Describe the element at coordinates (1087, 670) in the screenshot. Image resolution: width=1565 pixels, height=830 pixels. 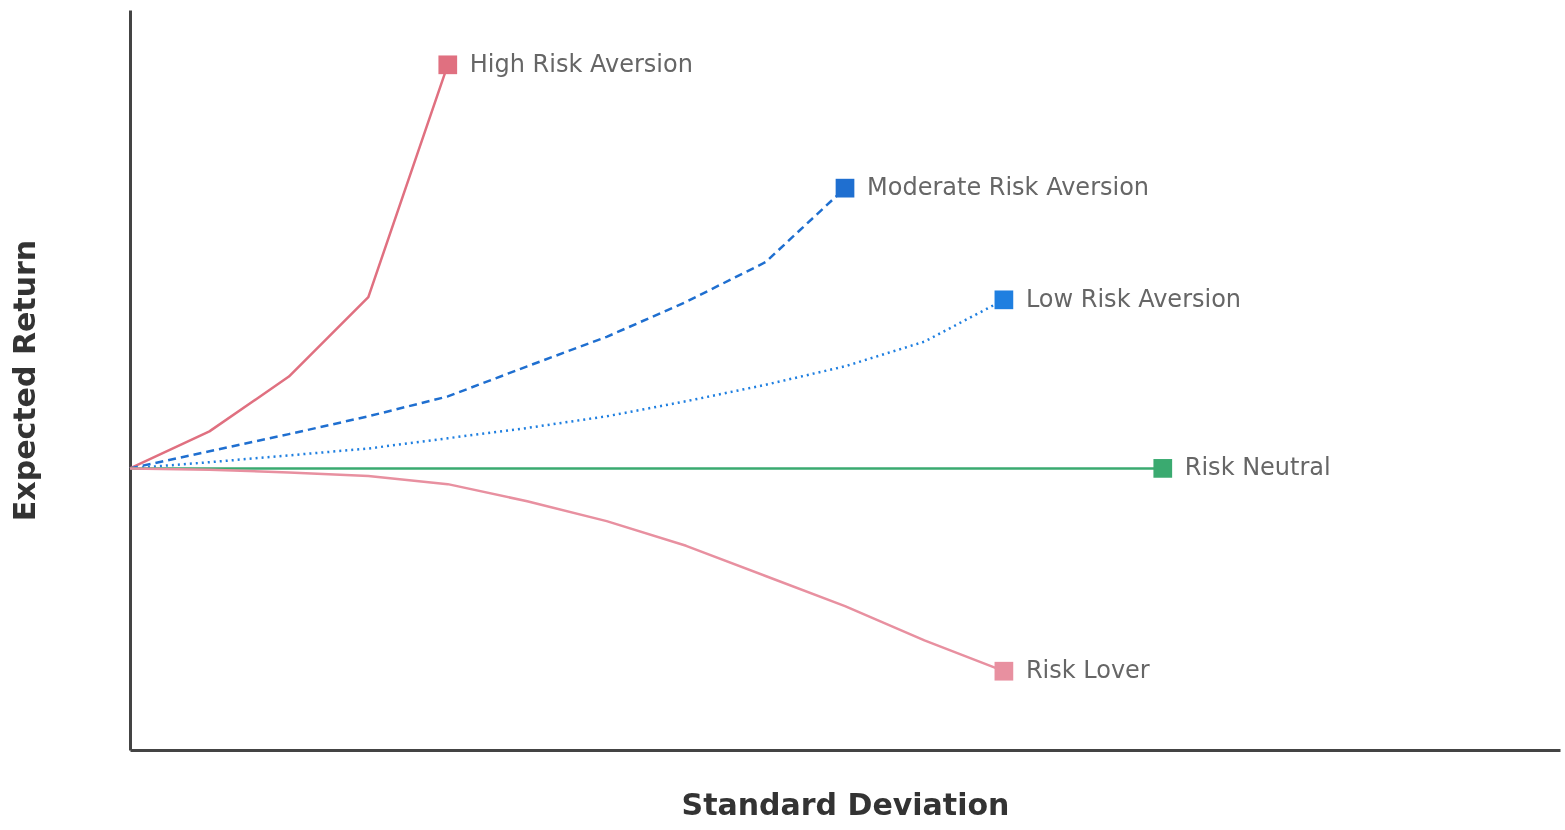
I see `series-label: Risk Lover` at that location.